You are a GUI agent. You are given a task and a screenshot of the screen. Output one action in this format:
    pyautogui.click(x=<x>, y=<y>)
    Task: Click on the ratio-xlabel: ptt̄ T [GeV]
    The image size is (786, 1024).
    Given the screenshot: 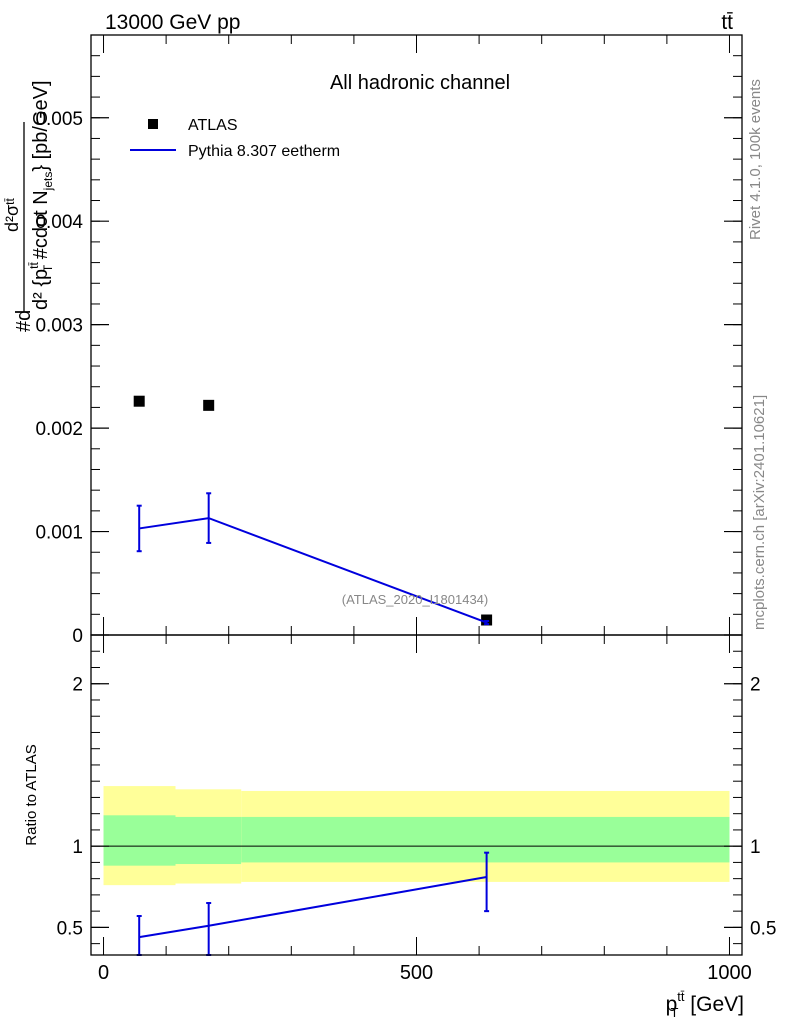 What is the action you would take?
    pyautogui.click(x=705, y=1004)
    